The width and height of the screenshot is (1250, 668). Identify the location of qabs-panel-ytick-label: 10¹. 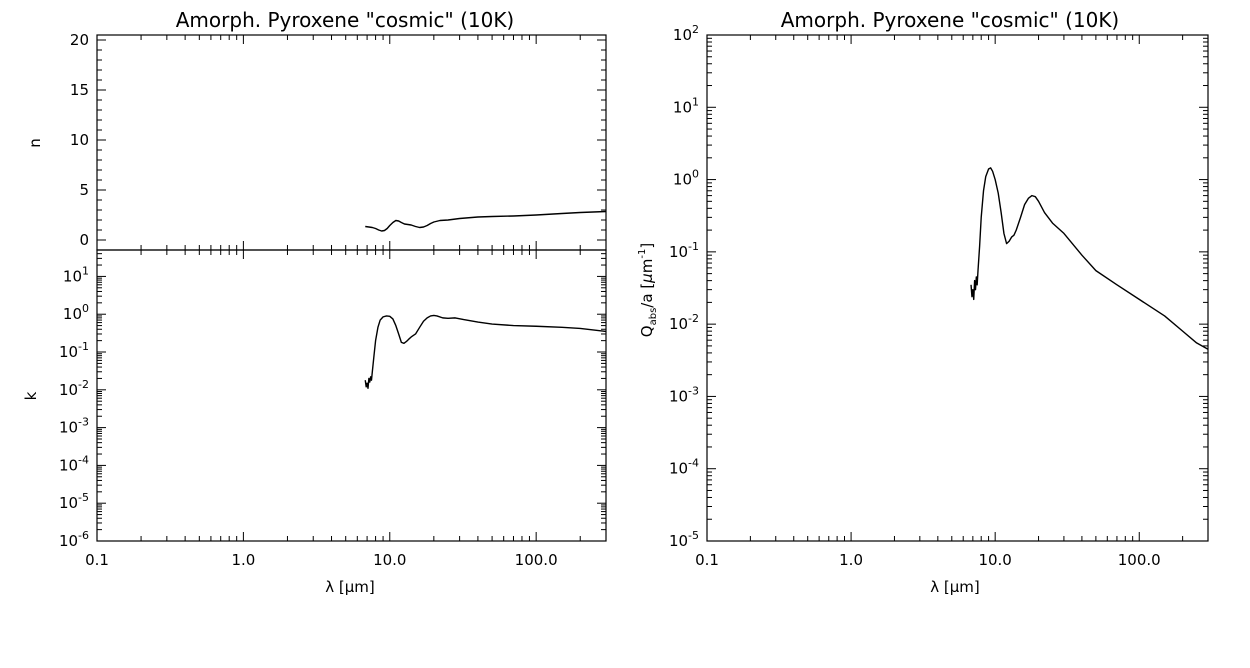
(686, 105).